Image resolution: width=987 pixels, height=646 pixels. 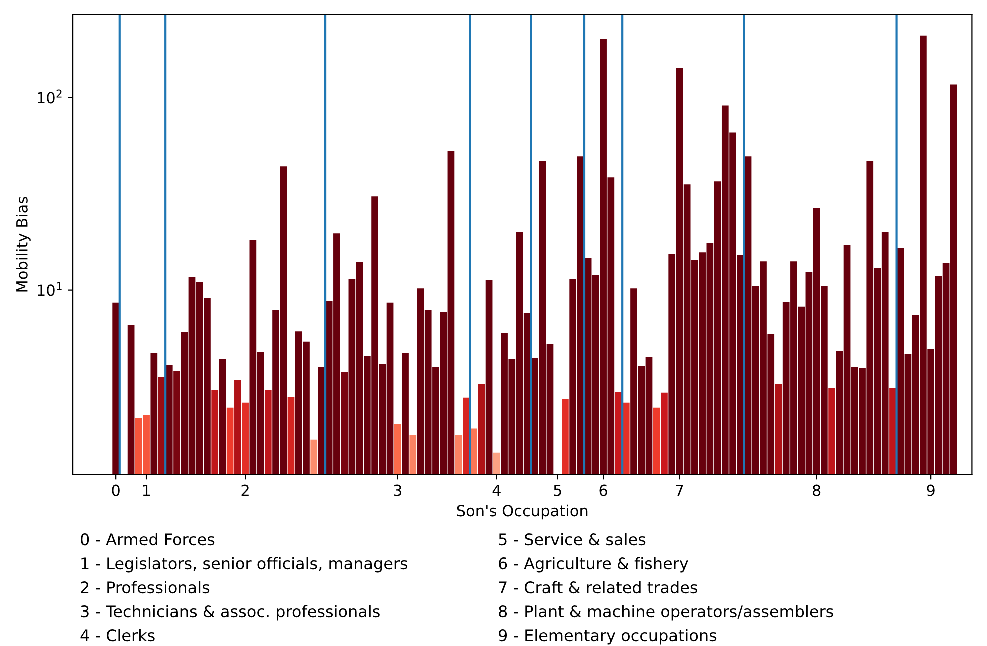 What do you see at coordinates (23, 244) in the screenshot?
I see `y-axis-title: Mobility Bias` at bounding box center [23, 244].